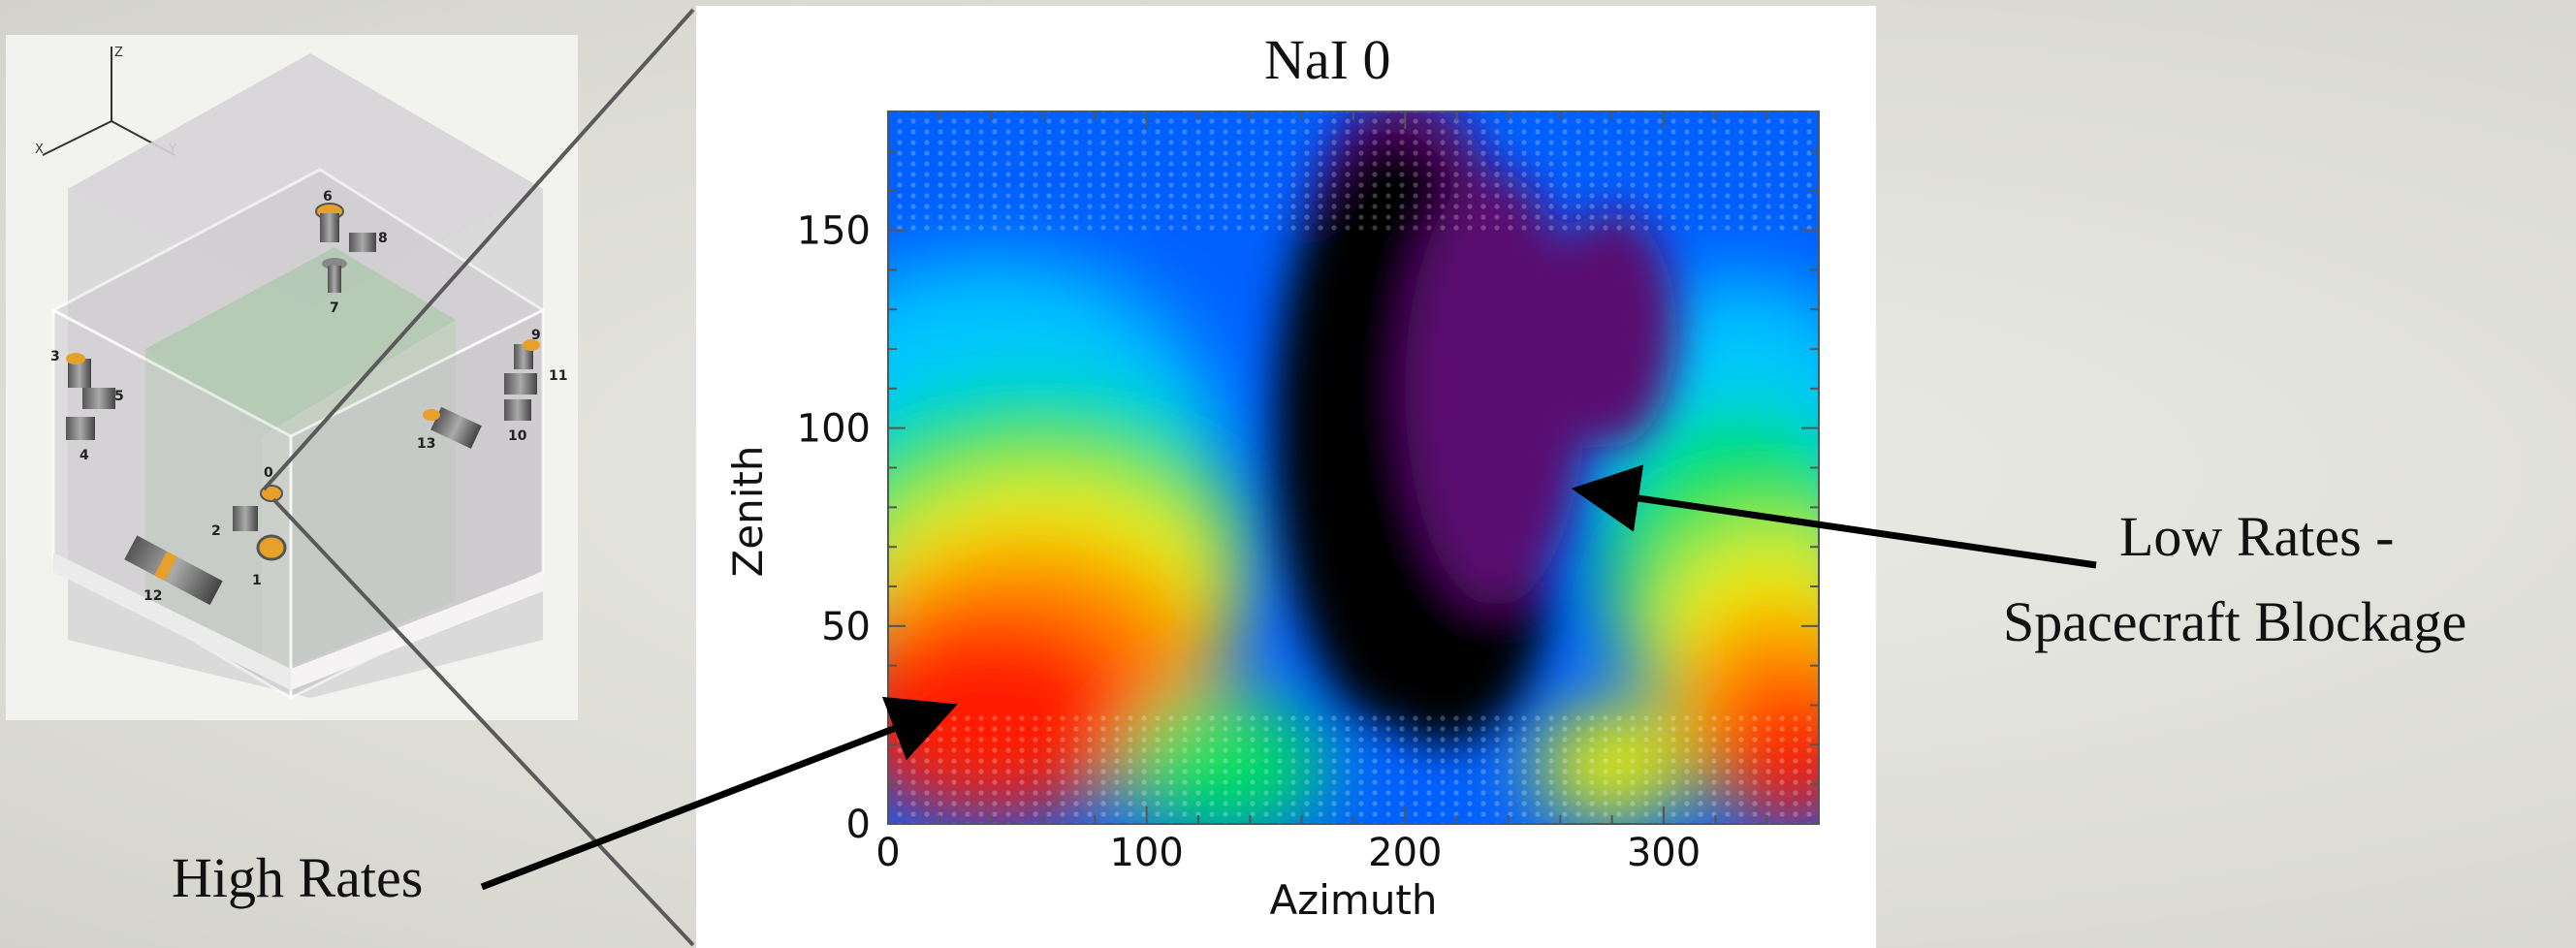 This screenshot has width=2576, height=948. I want to click on detector-label-0: 0, so click(268, 473).